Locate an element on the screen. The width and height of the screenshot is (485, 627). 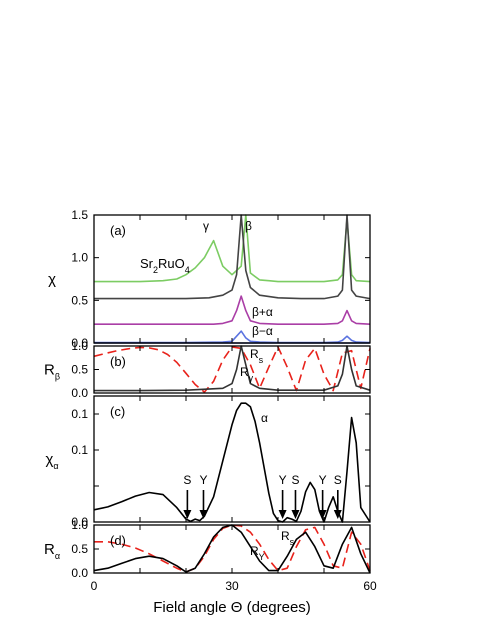
panel-c: 0.10.10.0χα(c) αS Y Y S Y S is located at coordinates (208, 462).